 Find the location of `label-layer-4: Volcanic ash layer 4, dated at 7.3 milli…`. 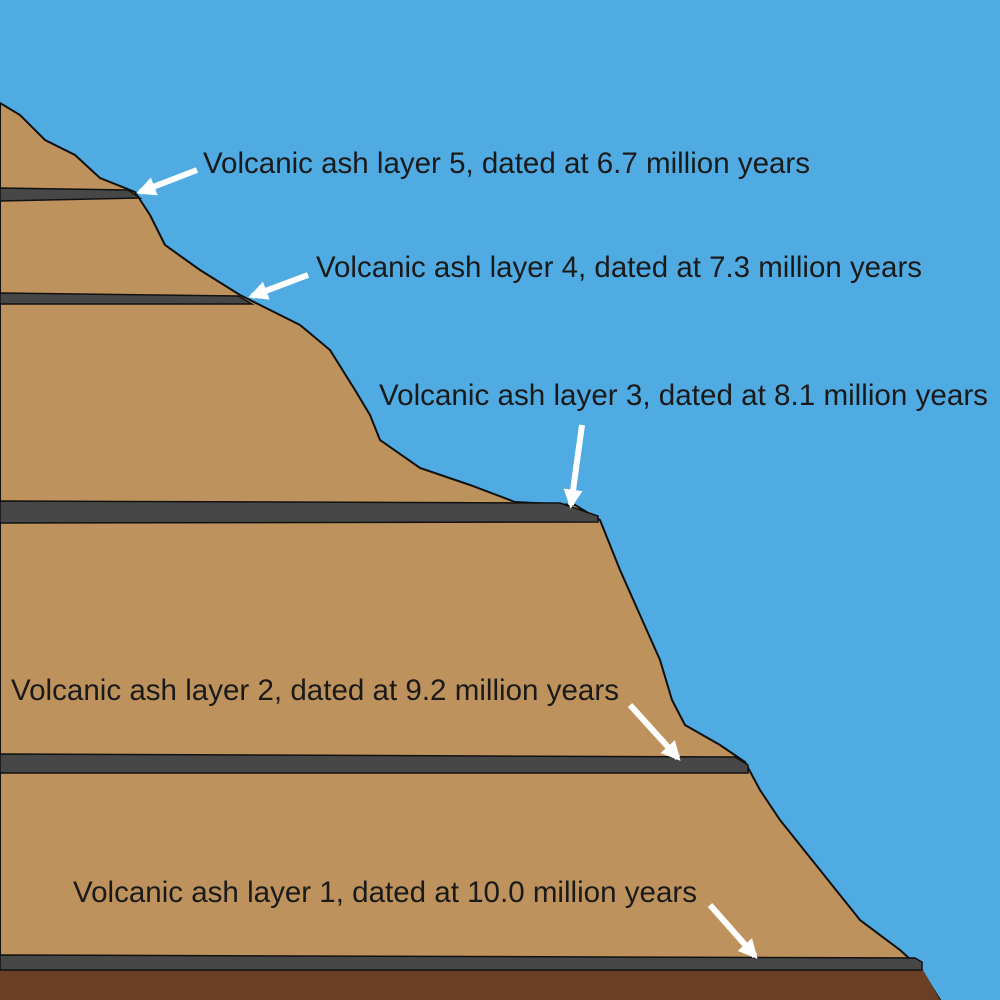

label-layer-4: Volcanic ash layer 4, dated at 7.3 milli… is located at coordinates (619, 267).